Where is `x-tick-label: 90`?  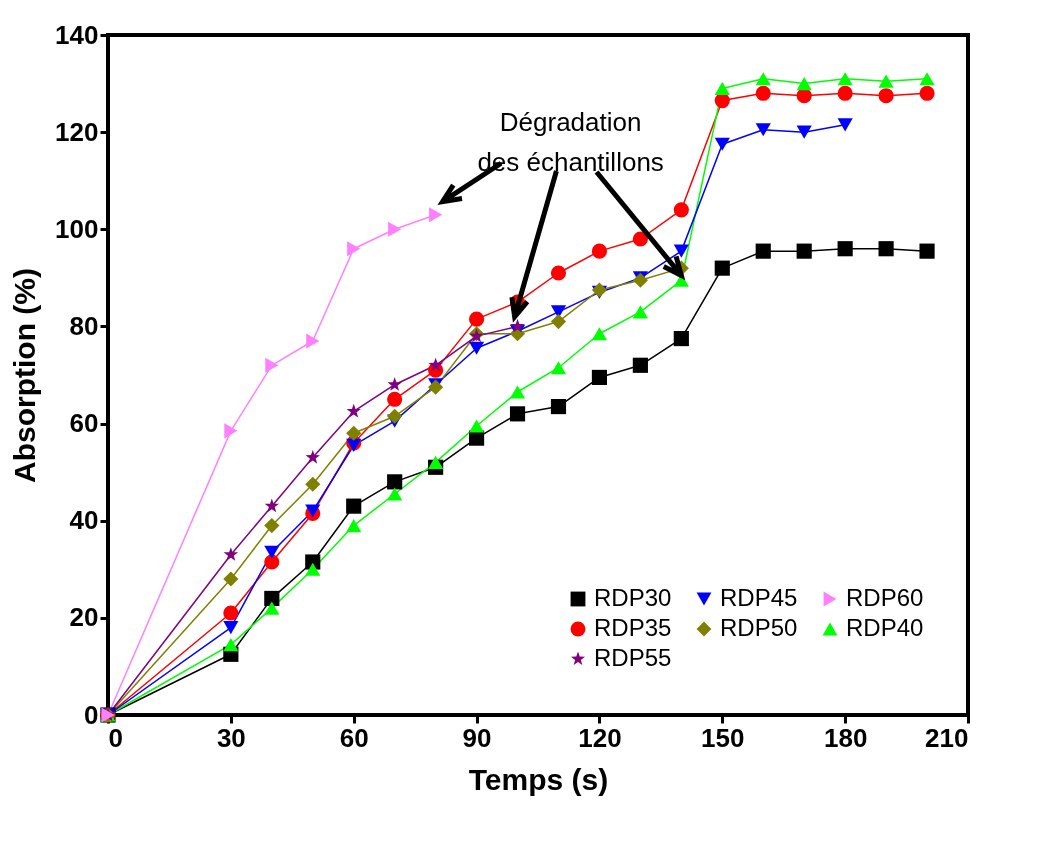 x-tick-label: 90 is located at coordinates (477, 737).